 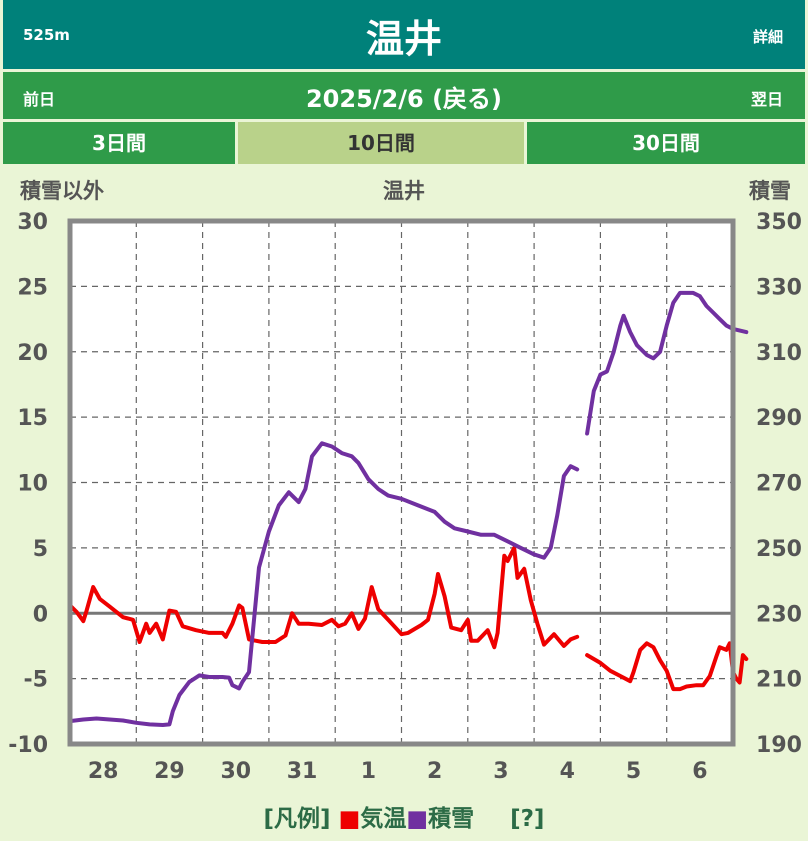 I want to click on x-tick-label: 31, so click(x=302, y=771).